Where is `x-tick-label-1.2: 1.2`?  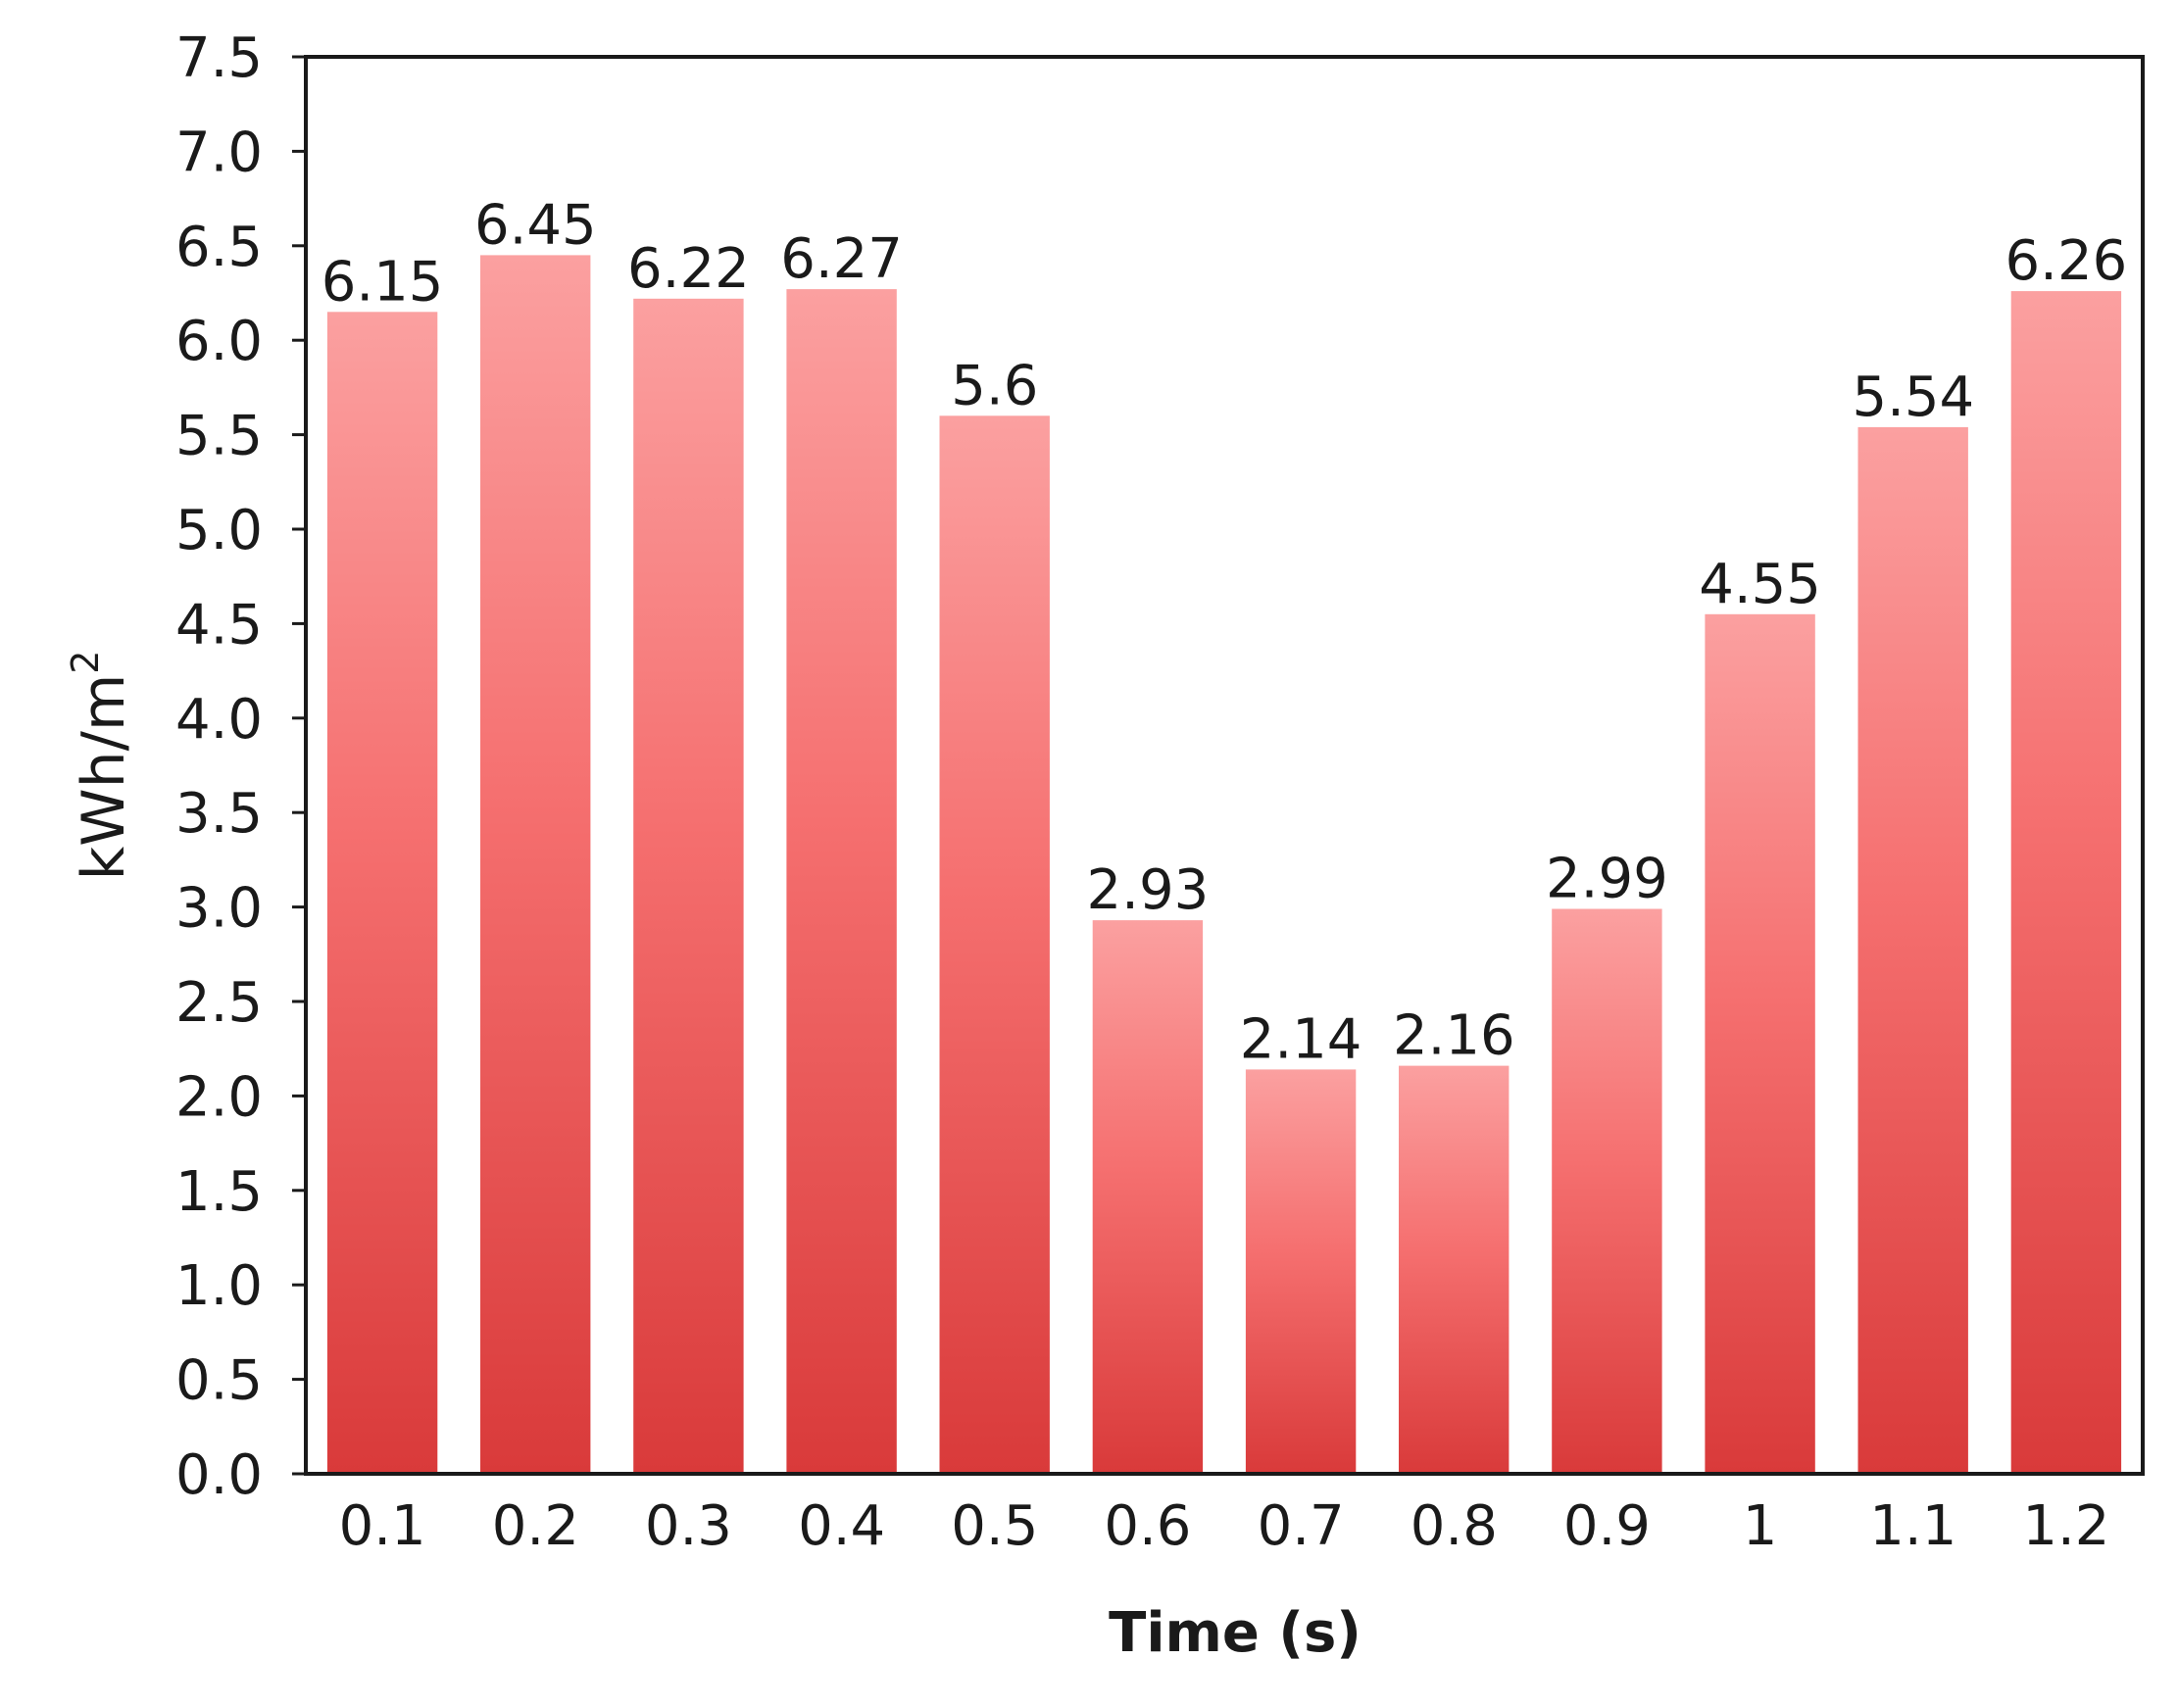
x-tick-label-1.2: 1.2 is located at coordinates (2065, 1526).